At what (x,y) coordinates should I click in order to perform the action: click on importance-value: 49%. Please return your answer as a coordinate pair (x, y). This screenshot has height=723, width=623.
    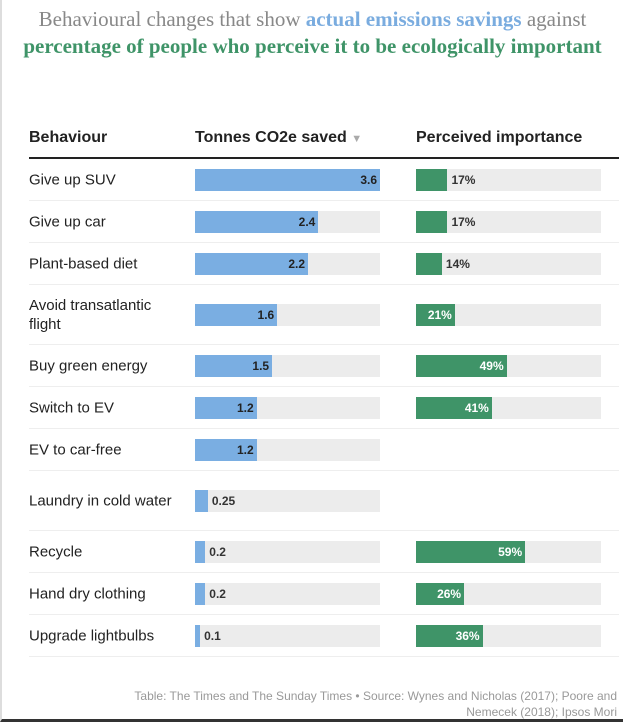
    Looking at the image, I should click on (491, 365).